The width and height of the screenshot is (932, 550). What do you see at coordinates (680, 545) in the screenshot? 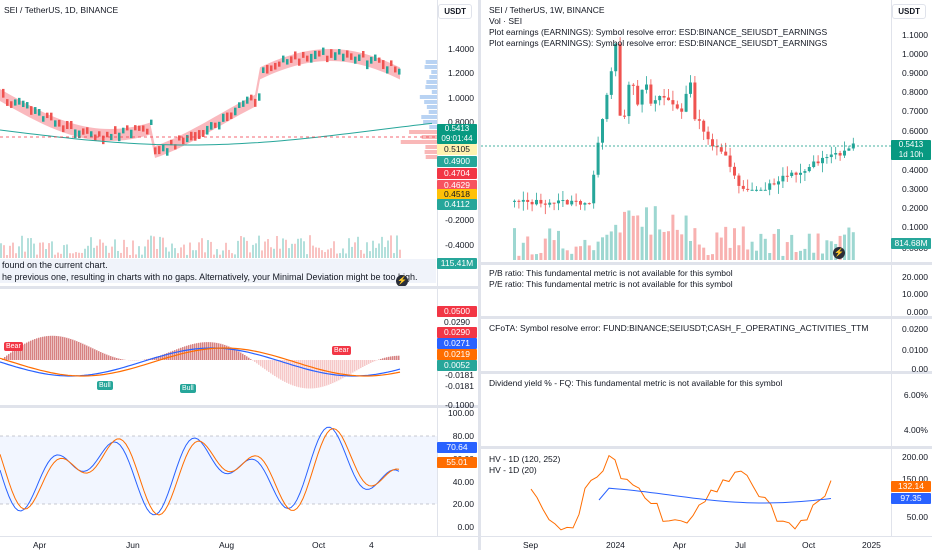
I see `x-label: Apr` at bounding box center [680, 545].